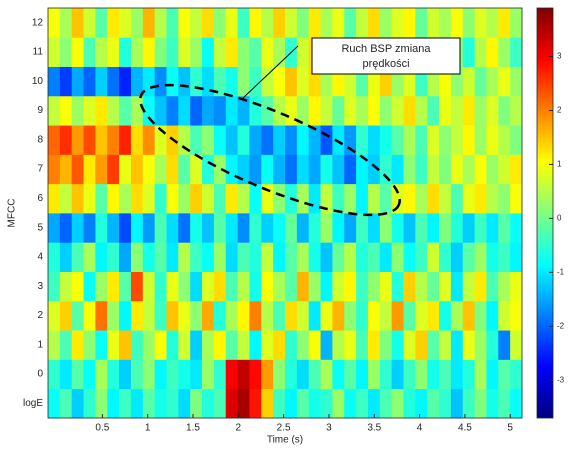 This screenshot has width=569, height=453. I want to click on y-tick-label: 0, so click(40, 374).